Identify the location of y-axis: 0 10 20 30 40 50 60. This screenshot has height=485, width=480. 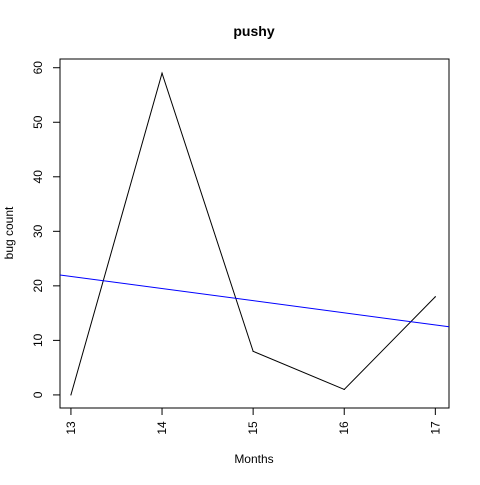
(45, 229).